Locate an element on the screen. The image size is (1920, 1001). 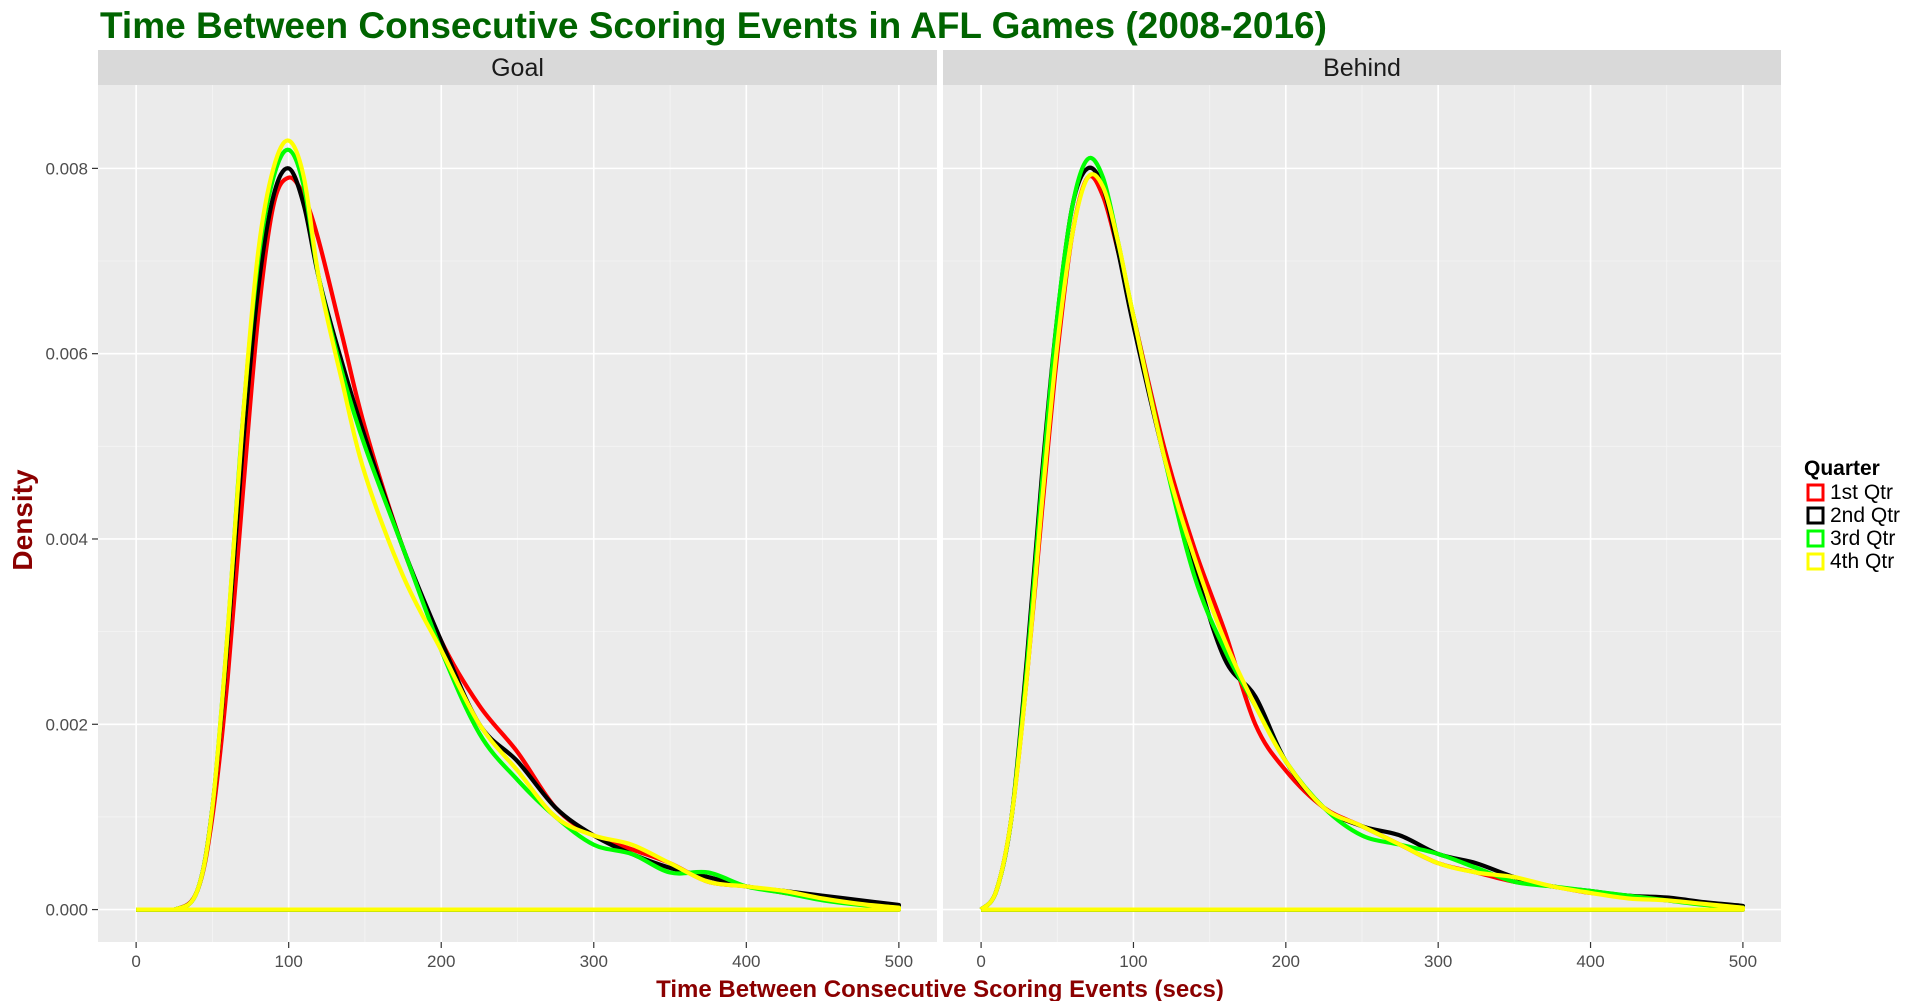
facet-strip-label: Goal is located at coordinates (517, 68).